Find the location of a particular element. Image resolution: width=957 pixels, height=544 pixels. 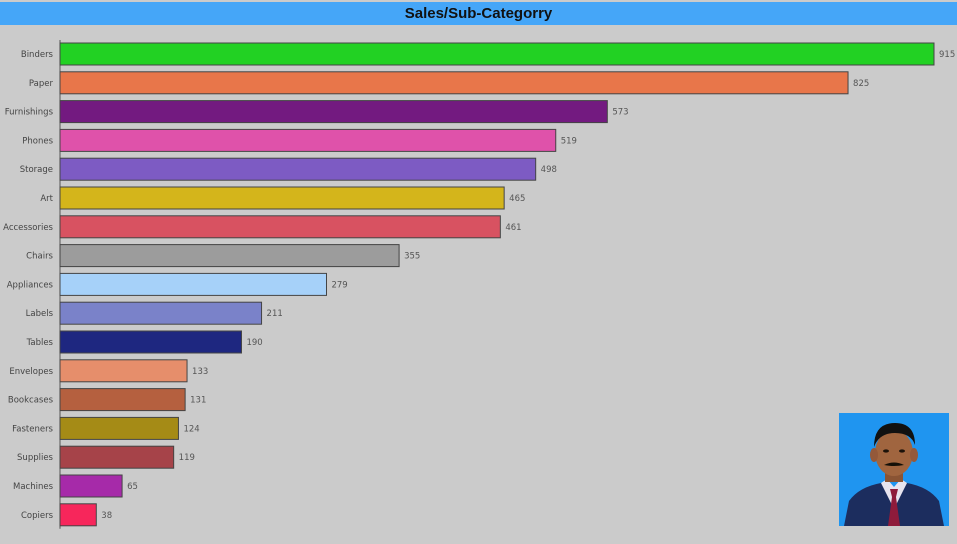

bar-paper is located at coordinates (454, 83).